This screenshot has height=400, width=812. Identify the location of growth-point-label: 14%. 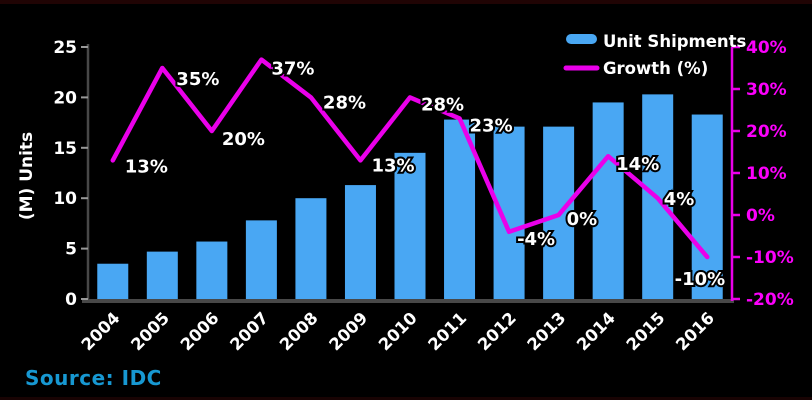
(637, 164).